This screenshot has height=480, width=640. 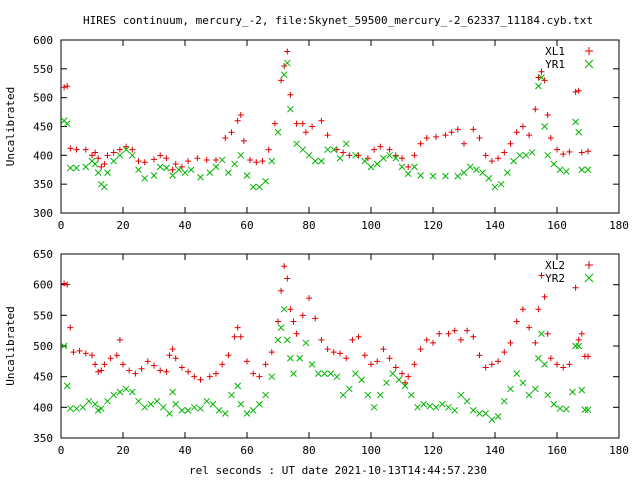 I want to click on x-tick-label: 80, so click(x=308, y=450).